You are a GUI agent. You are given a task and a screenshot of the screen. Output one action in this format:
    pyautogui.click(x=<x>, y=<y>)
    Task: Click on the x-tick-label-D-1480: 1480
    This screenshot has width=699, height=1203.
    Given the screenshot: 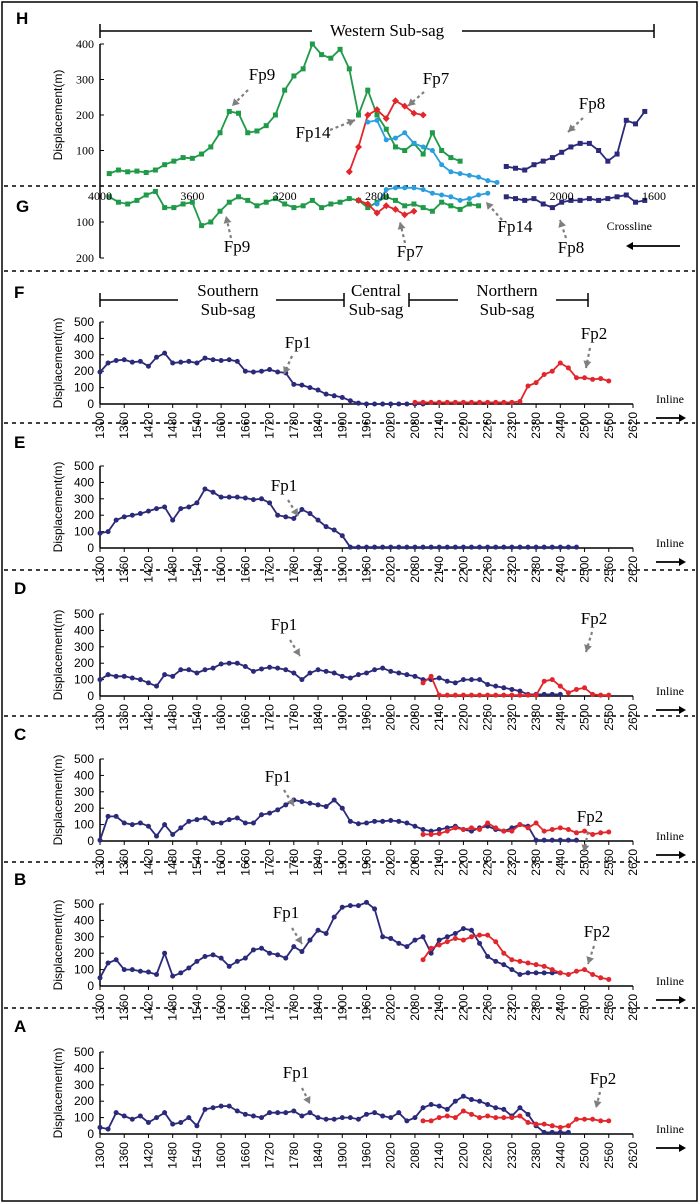 What is the action you would take?
    pyautogui.click(x=173, y=717)
    